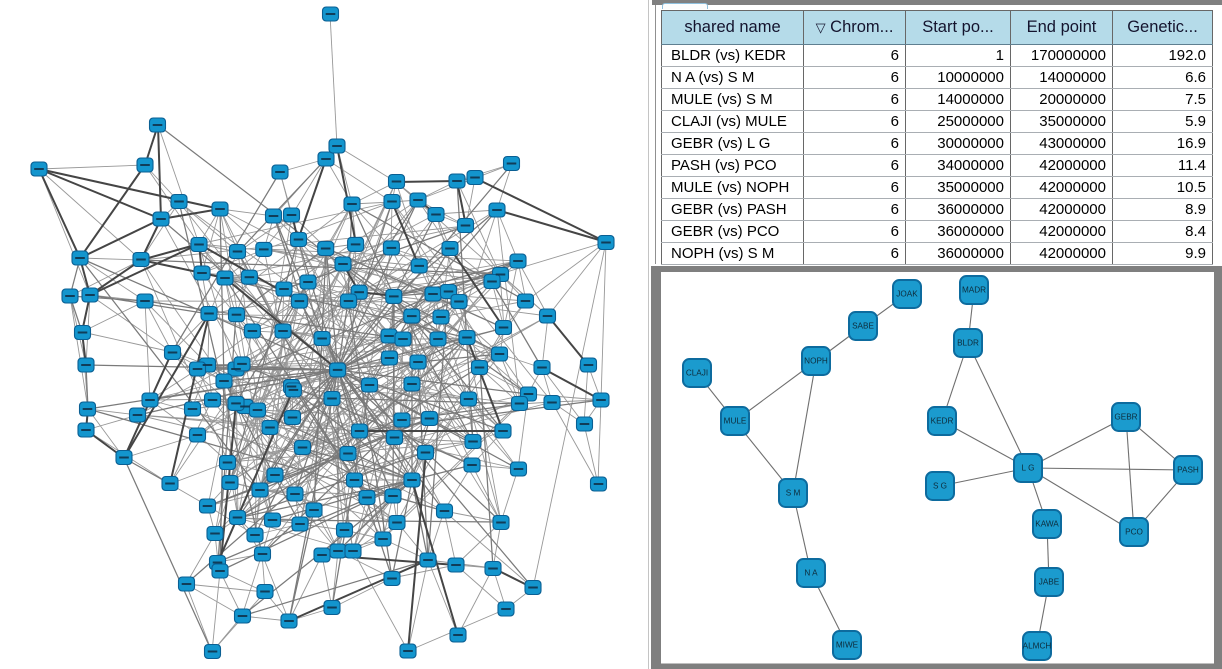 The image size is (1222, 669). Describe the element at coordinates (816, 361) in the screenshot. I see `svg-text: NOPH` at that location.